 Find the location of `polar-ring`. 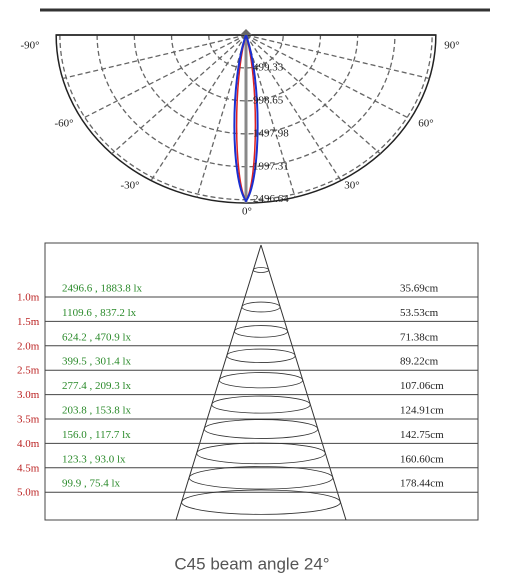

polar-ring is located at coordinates (246, 84).